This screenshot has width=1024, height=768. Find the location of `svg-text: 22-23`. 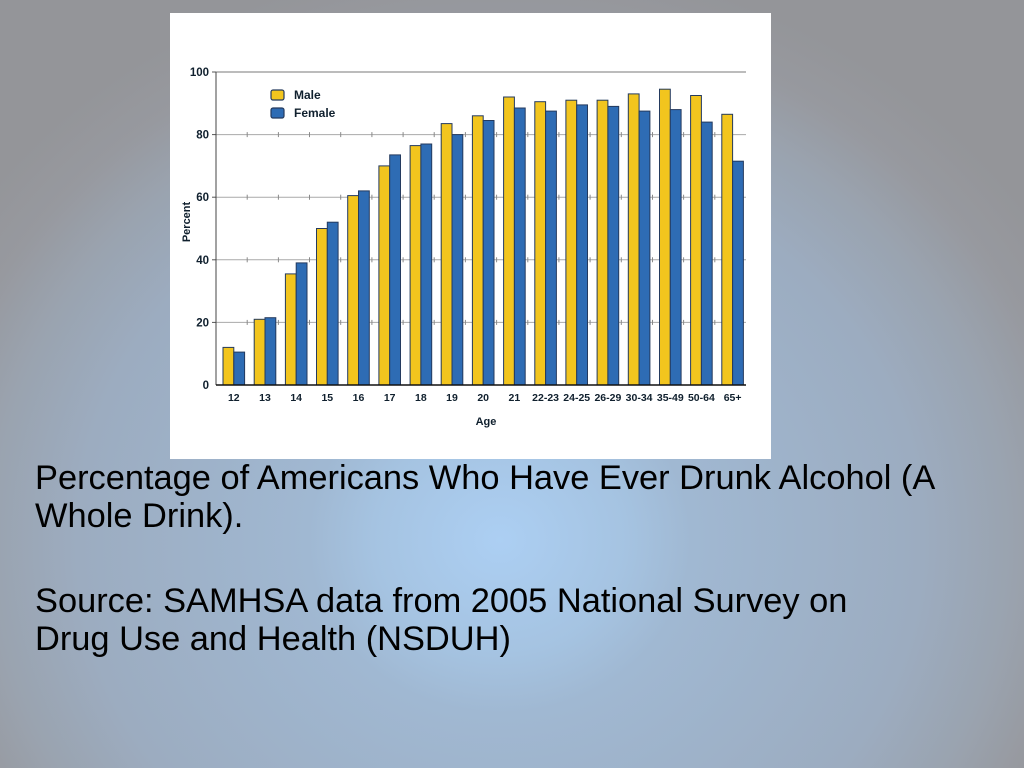

svg-text: 22-23 is located at coordinates (545, 398).